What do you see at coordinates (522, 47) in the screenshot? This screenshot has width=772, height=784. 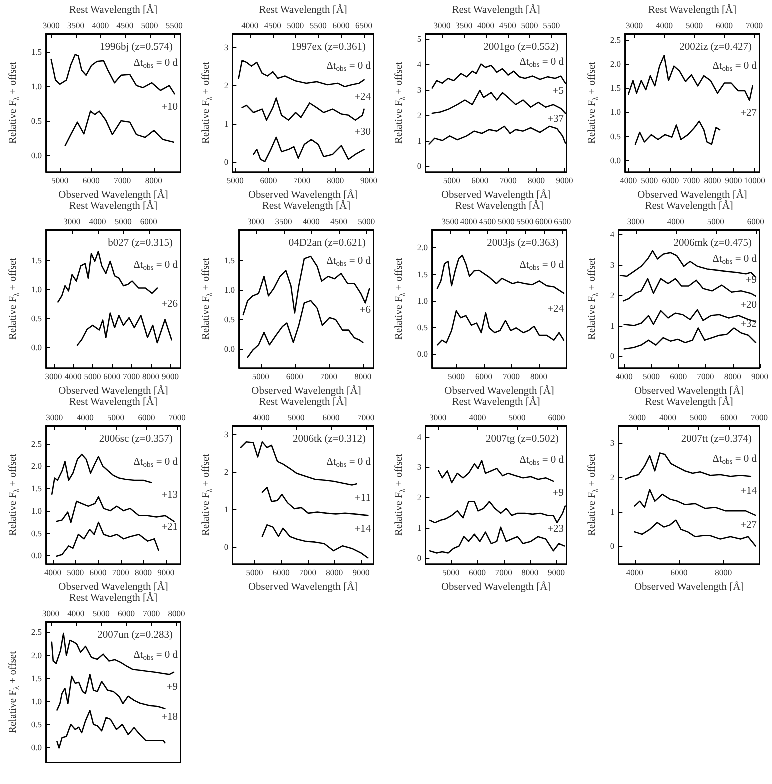 I see `text: 2001go (z=0.552)` at bounding box center [522, 47].